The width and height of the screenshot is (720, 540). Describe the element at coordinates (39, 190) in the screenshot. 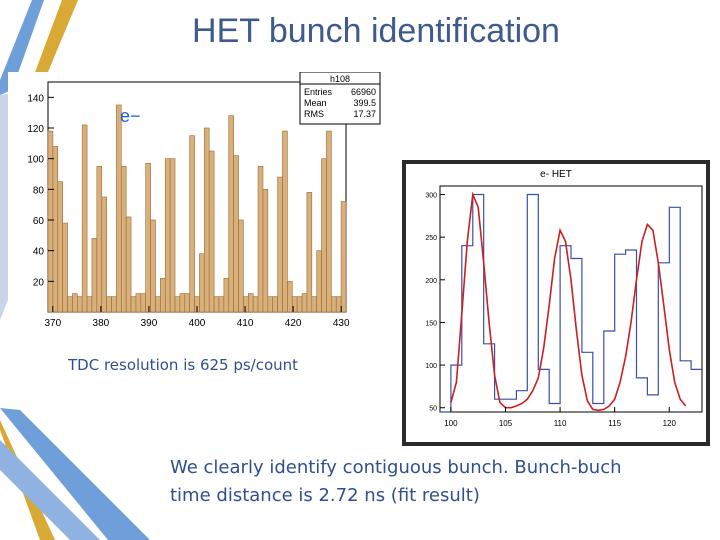

I see `y-tick-label: 80` at that location.